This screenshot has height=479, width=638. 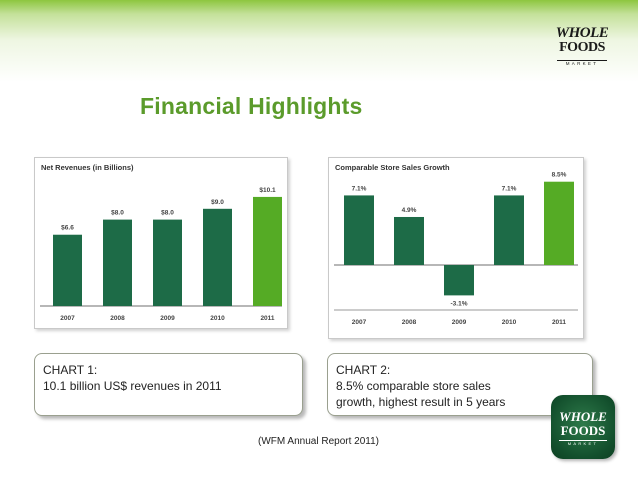 What do you see at coordinates (117, 213) in the screenshot?
I see `chart1-data-label-2008: $8.0` at bounding box center [117, 213].